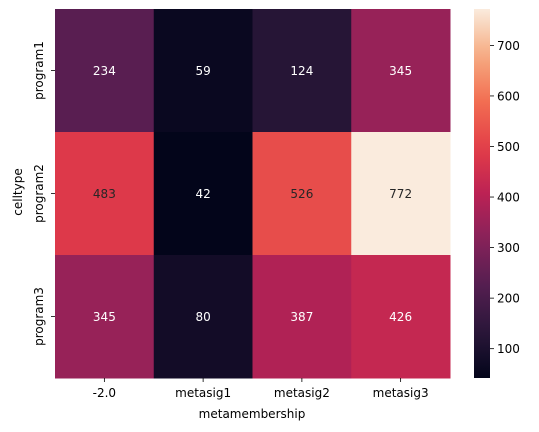  Describe the element at coordinates (508, 349) in the screenshot. I see `colorbar-tick-label: 100` at that location.